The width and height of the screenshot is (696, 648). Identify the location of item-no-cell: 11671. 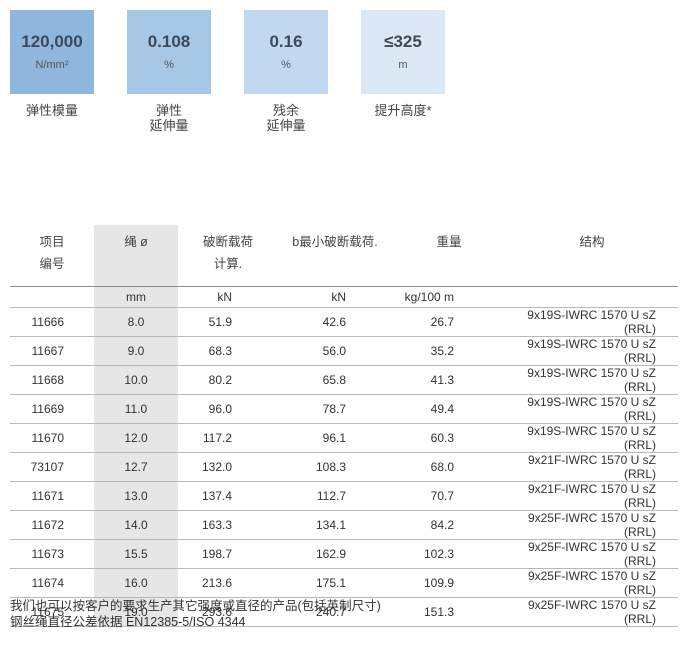
(52, 496).